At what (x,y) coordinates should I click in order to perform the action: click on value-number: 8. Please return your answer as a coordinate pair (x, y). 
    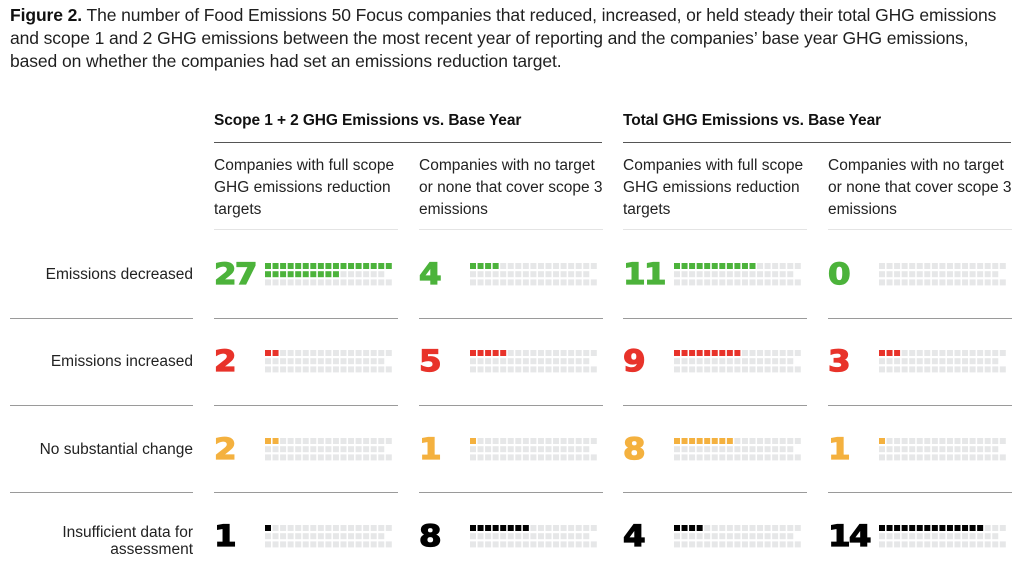
    Looking at the image, I should click on (430, 536).